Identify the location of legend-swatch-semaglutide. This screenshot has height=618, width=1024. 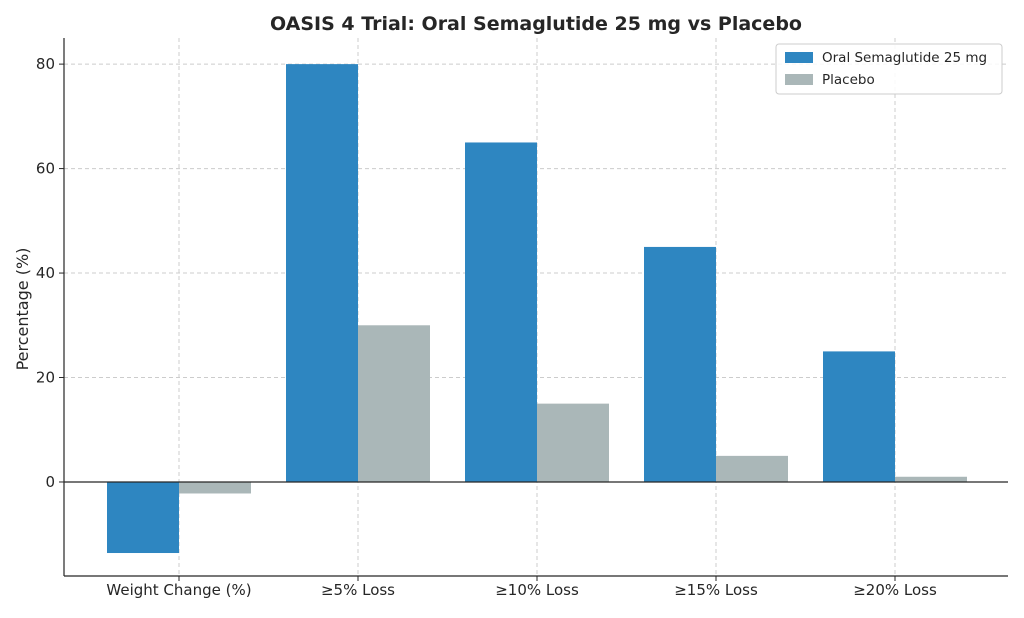
(799, 57).